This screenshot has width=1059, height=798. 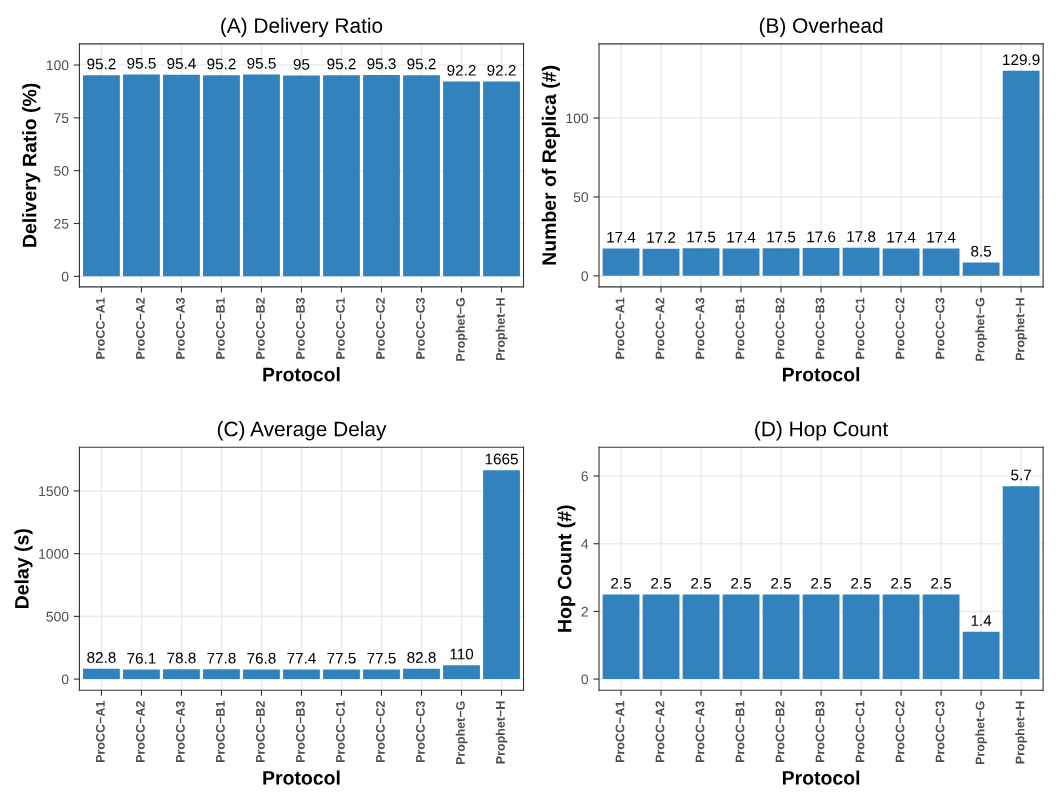 What do you see at coordinates (462, 654) in the screenshot?
I see `data-label: 110` at bounding box center [462, 654].